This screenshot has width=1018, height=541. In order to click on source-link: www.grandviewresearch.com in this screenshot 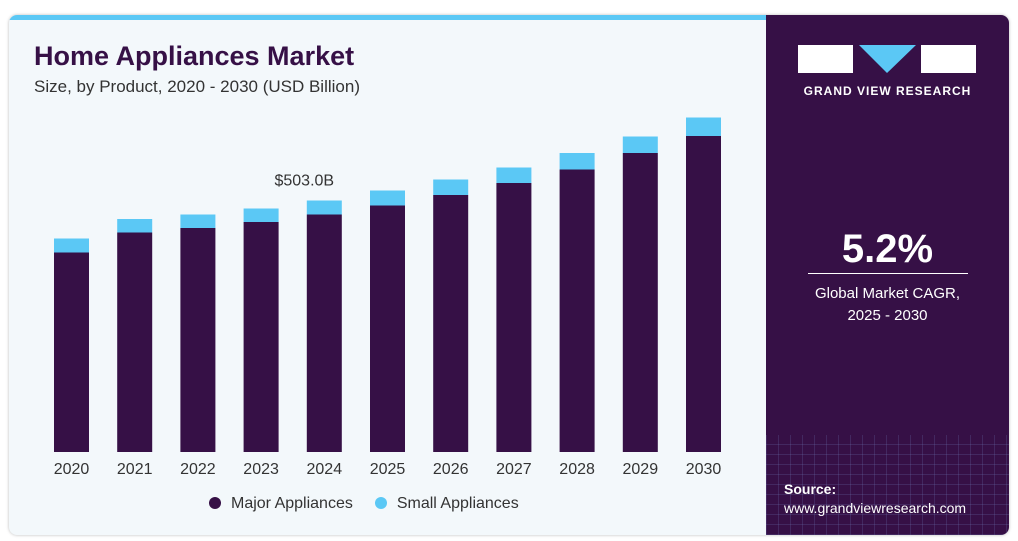, I will do `click(875, 508)`.